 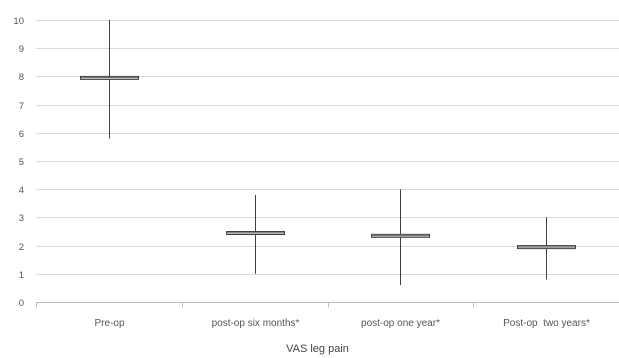 What do you see at coordinates (21, 303) in the screenshot?
I see `y-tick-label: 0` at bounding box center [21, 303].